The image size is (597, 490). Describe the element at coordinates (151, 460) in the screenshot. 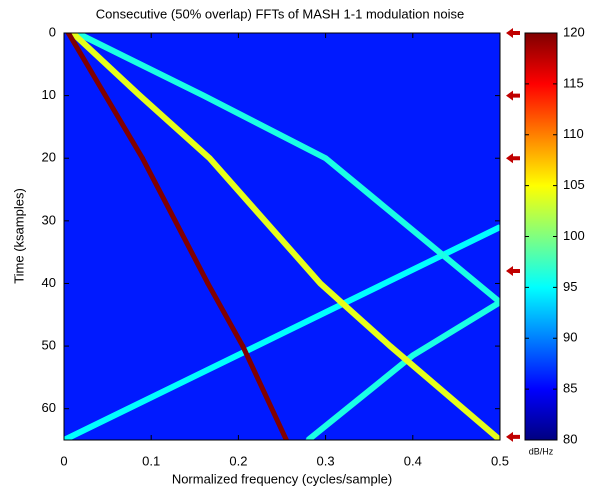

I see `x-tick-label: 0.1` at that location.